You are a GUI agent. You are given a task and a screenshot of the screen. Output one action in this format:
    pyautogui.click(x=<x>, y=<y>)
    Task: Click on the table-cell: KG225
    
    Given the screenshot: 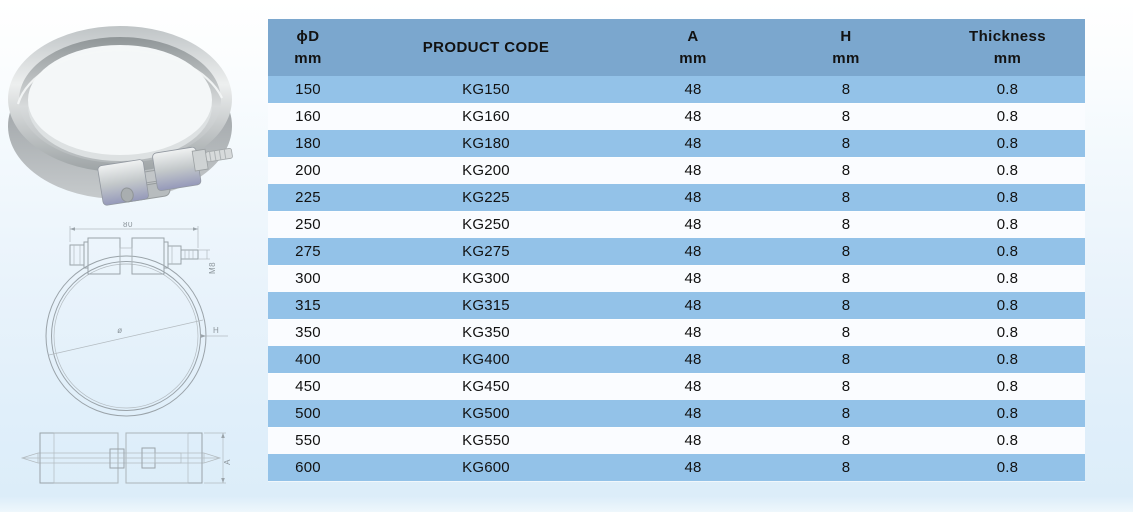 What is the action you would take?
    pyautogui.click(x=486, y=197)
    